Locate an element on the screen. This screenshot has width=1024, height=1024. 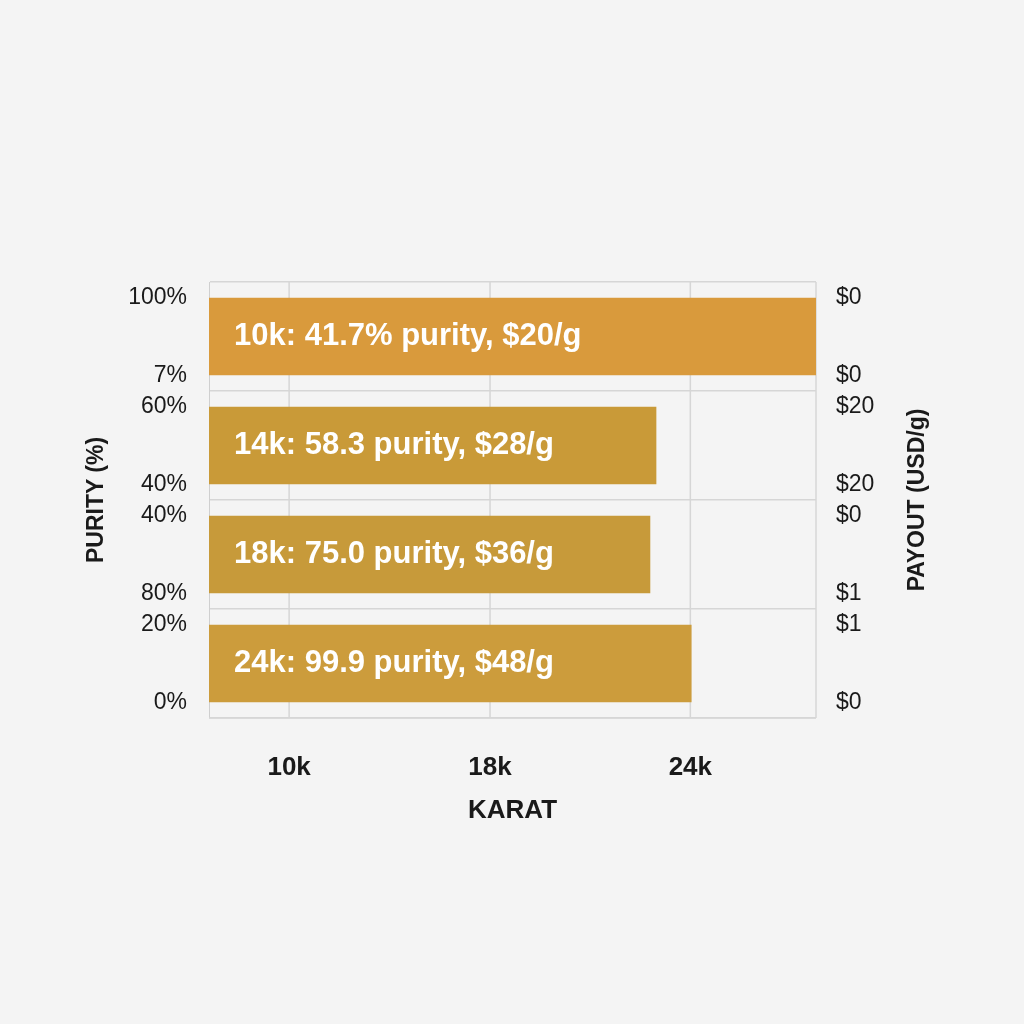
annotation: 10k: 41.7% purity, $20/g is located at coordinates (408, 335).